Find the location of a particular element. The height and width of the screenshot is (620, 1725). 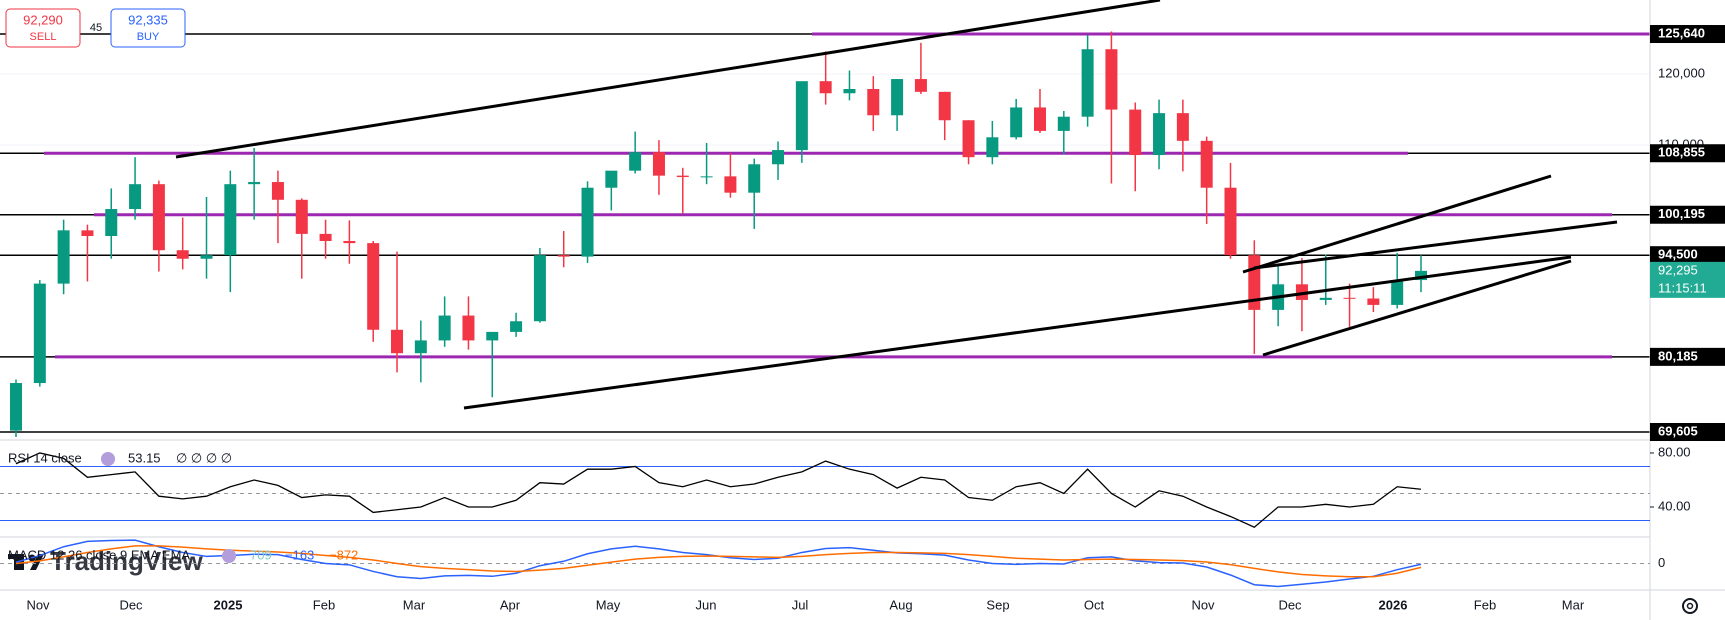

gear is located at coordinates (1690, 606).